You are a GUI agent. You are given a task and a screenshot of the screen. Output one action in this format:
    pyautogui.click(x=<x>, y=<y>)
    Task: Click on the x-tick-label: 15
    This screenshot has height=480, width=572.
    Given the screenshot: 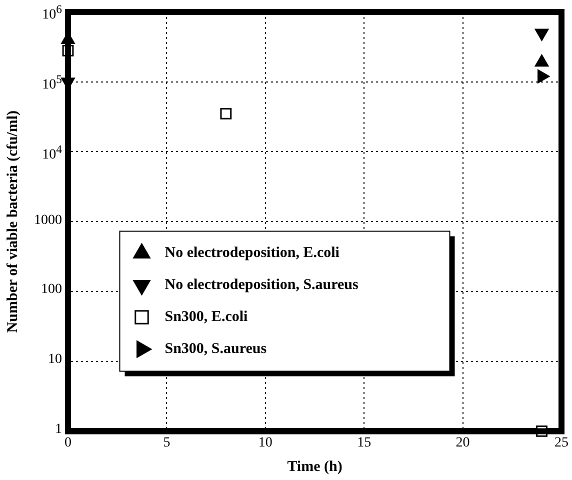 What is the action you would take?
    pyautogui.click(x=364, y=442)
    